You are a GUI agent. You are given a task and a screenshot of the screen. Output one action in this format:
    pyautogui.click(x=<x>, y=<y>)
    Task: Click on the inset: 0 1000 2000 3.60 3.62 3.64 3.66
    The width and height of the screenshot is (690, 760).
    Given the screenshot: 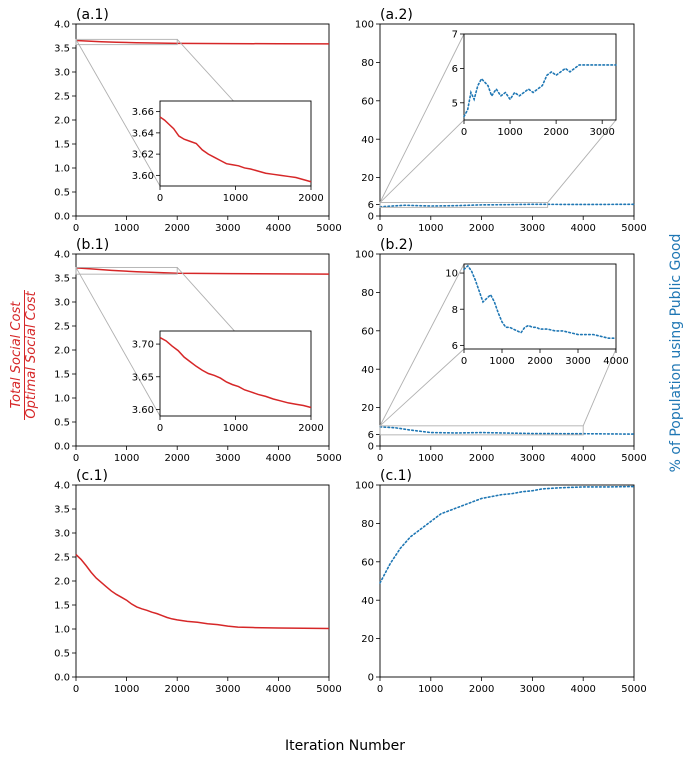 What is the action you would take?
    pyautogui.click(x=228, y=152)
    